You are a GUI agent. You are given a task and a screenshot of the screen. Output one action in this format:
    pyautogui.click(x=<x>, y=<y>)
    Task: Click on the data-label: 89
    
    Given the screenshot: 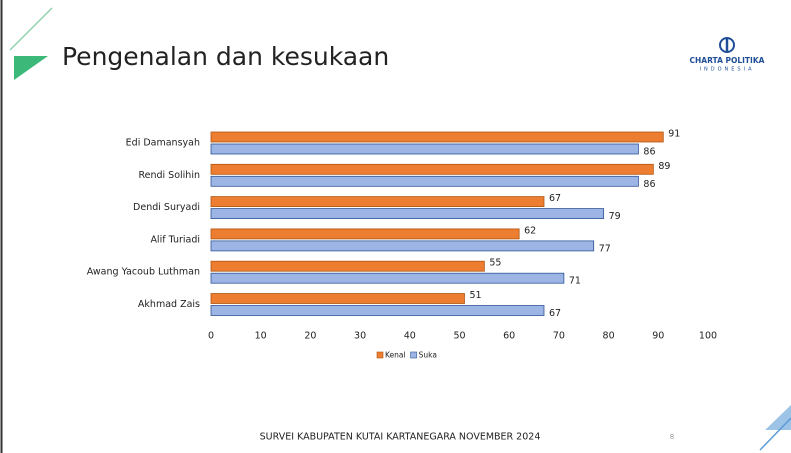 What is the action you would take?
    pyautogui.click(x=664, y=166)
    